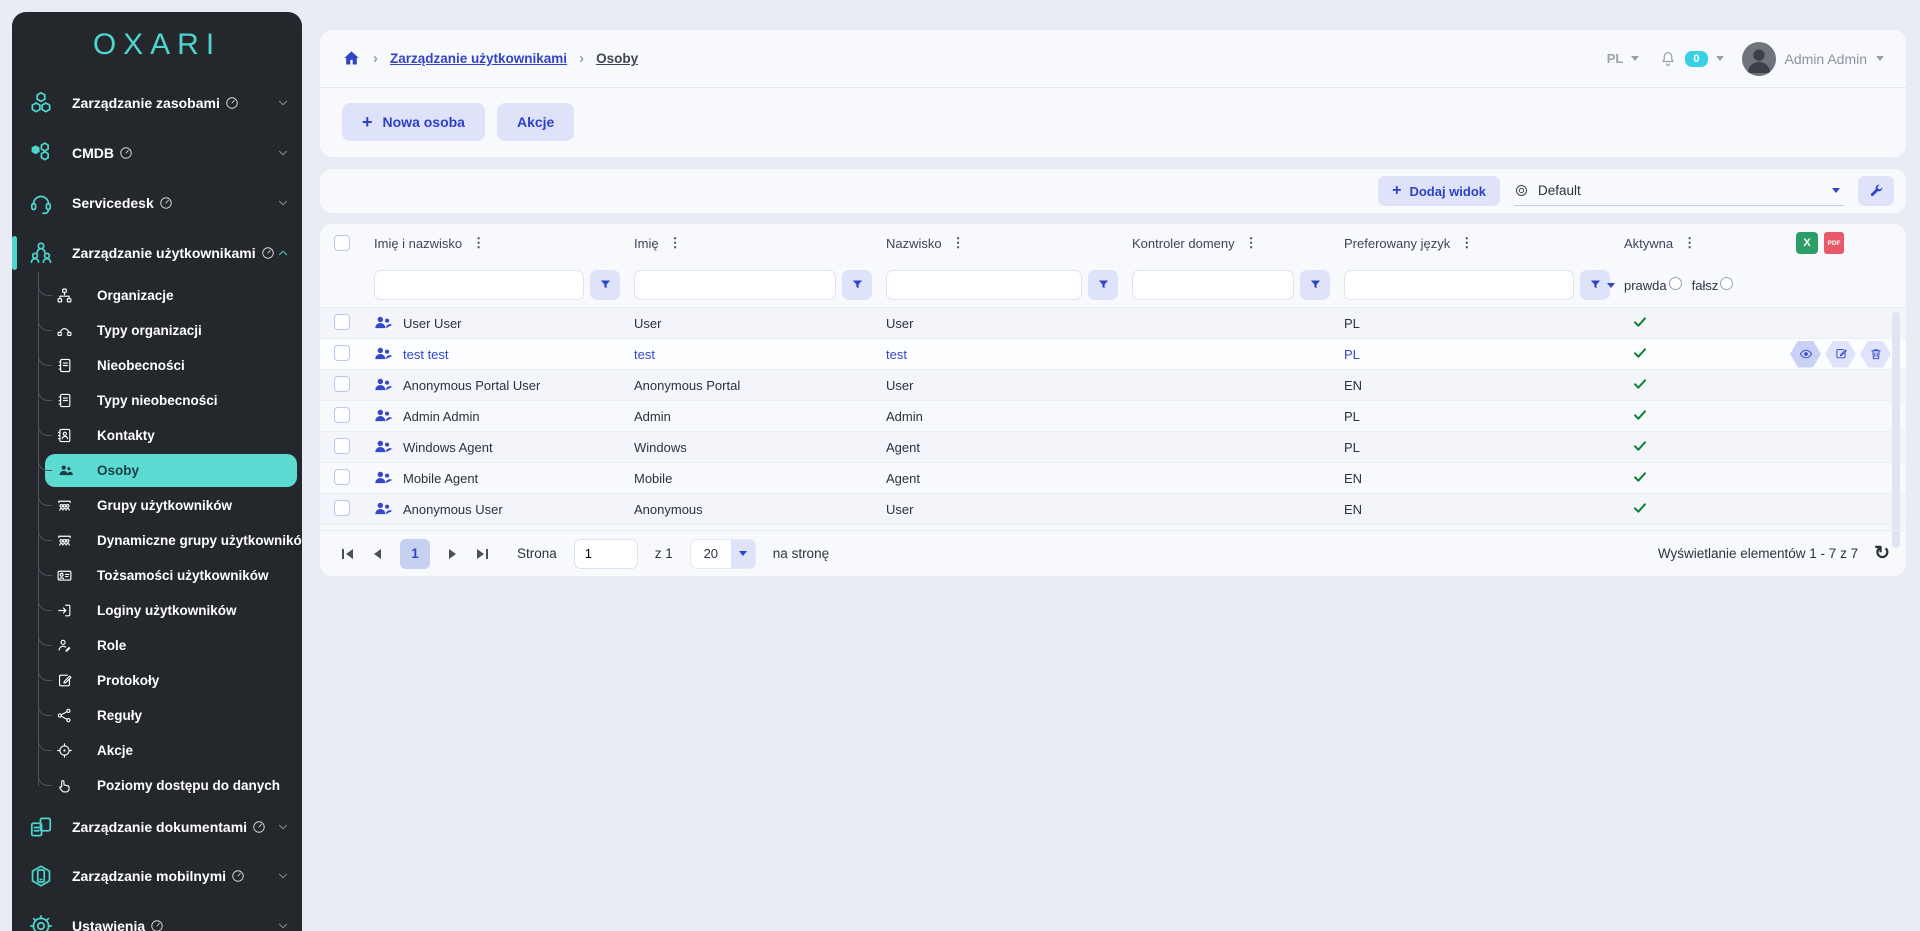  I want to click on sidebar-item-servicedesk: Servicedesk, so click(157, 203).